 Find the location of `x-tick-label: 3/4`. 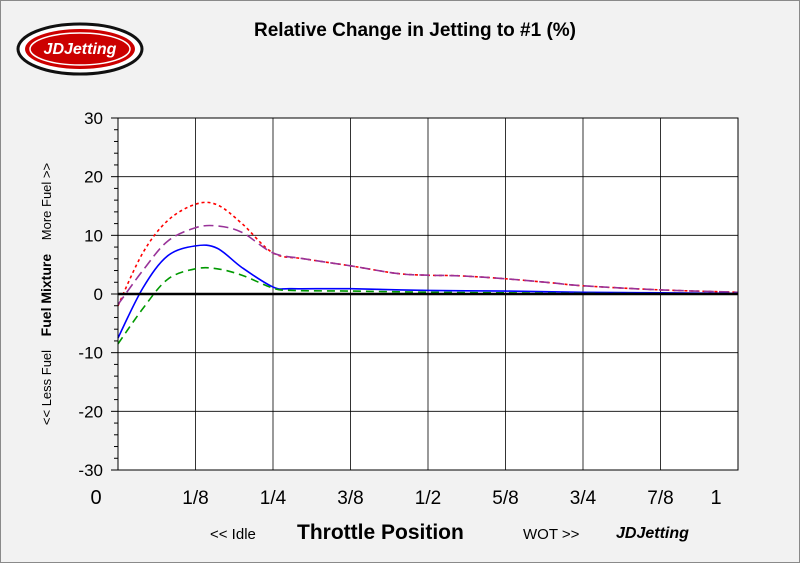

x-tick-label: 3/4 is located at coordinates (583, 498).